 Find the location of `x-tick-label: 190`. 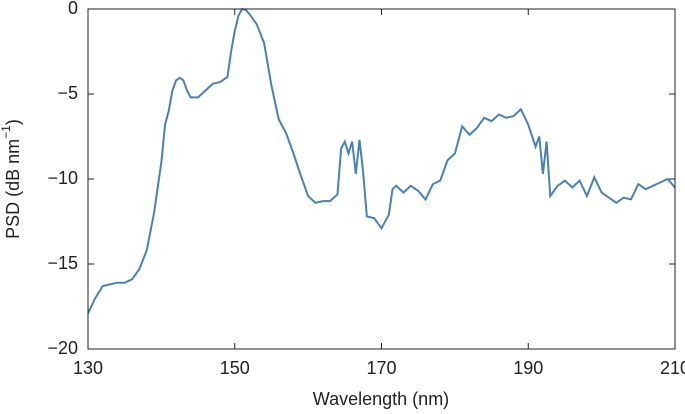

x-tick-label: 190 is located at coordinates (528, 368).